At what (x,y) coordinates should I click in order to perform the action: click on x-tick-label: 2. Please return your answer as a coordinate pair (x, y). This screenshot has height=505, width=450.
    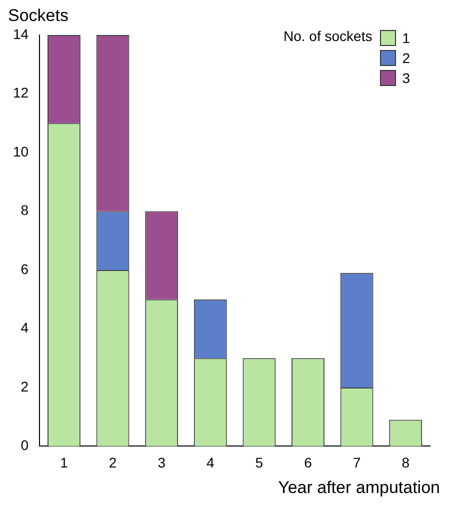
    Looking at the image, I should click on (112, 462).